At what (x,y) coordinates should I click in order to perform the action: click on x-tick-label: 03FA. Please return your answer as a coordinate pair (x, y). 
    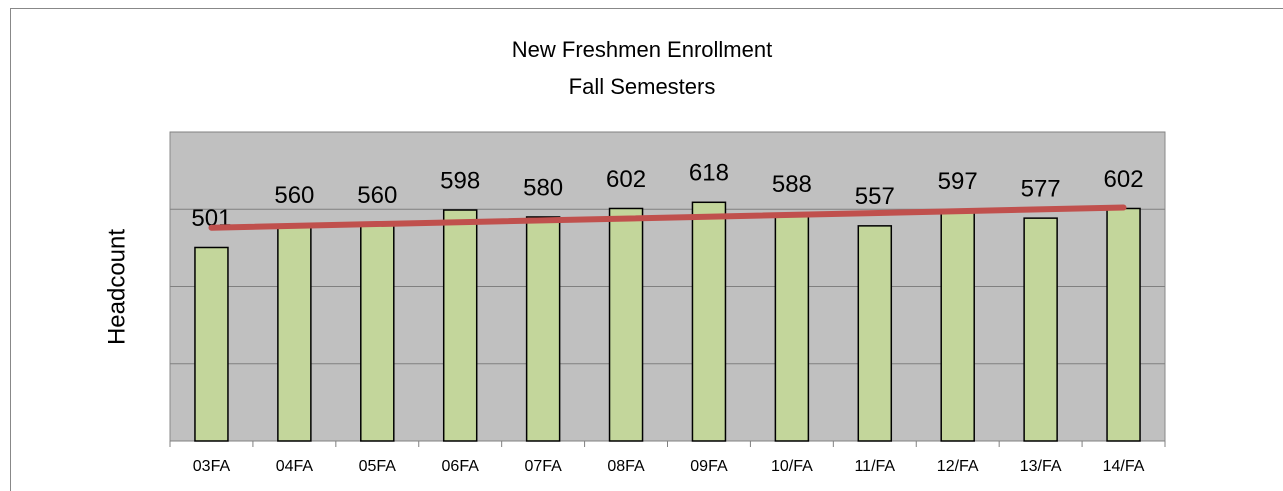
    Looking at the image, I should click on (212, 466).